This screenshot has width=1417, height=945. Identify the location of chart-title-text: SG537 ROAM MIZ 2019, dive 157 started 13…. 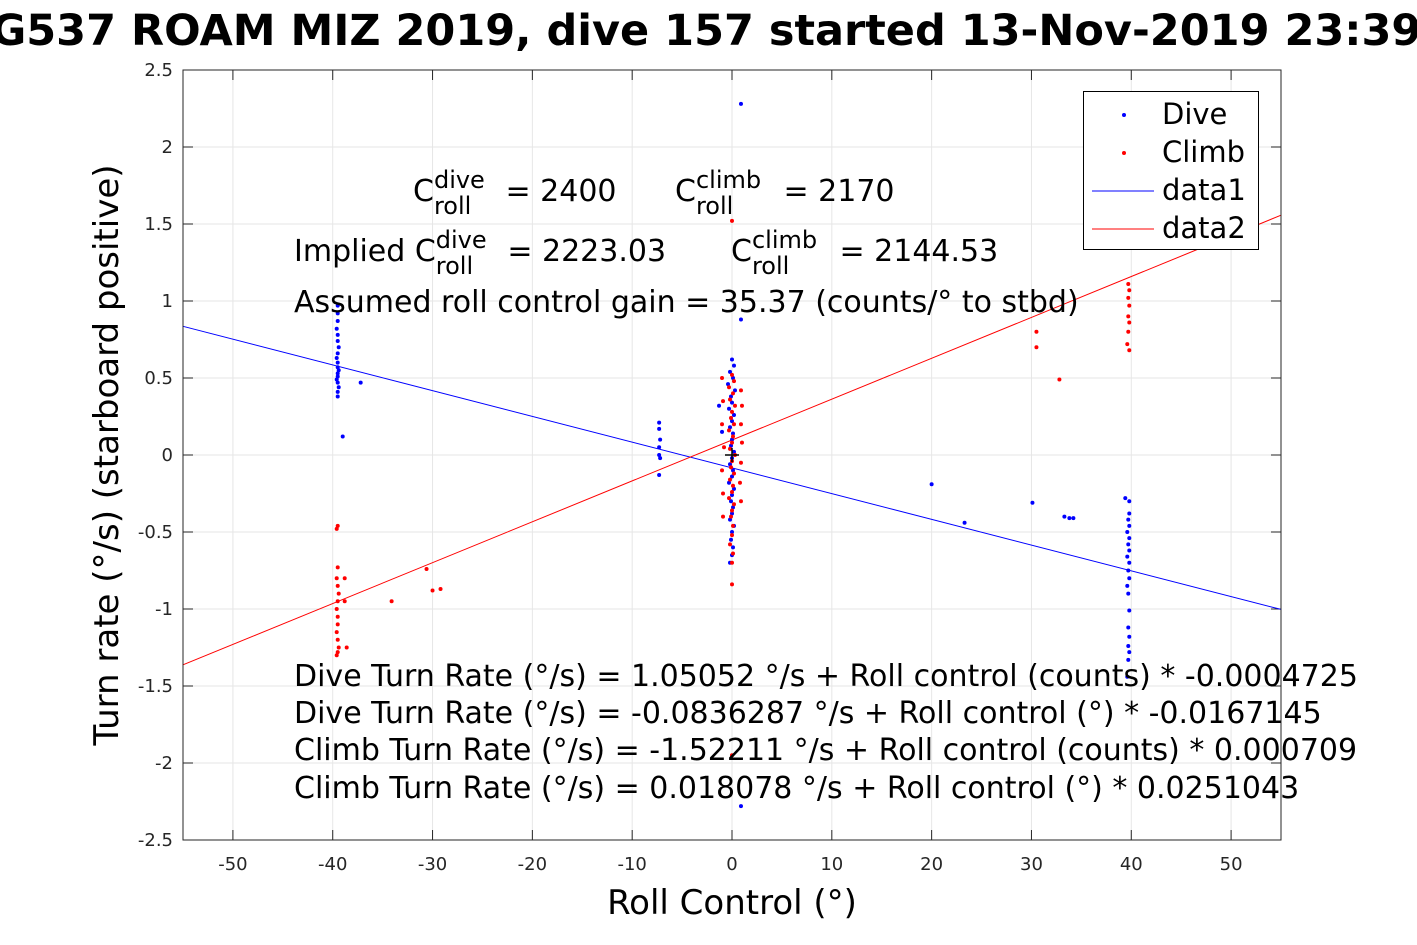
(708, 31).